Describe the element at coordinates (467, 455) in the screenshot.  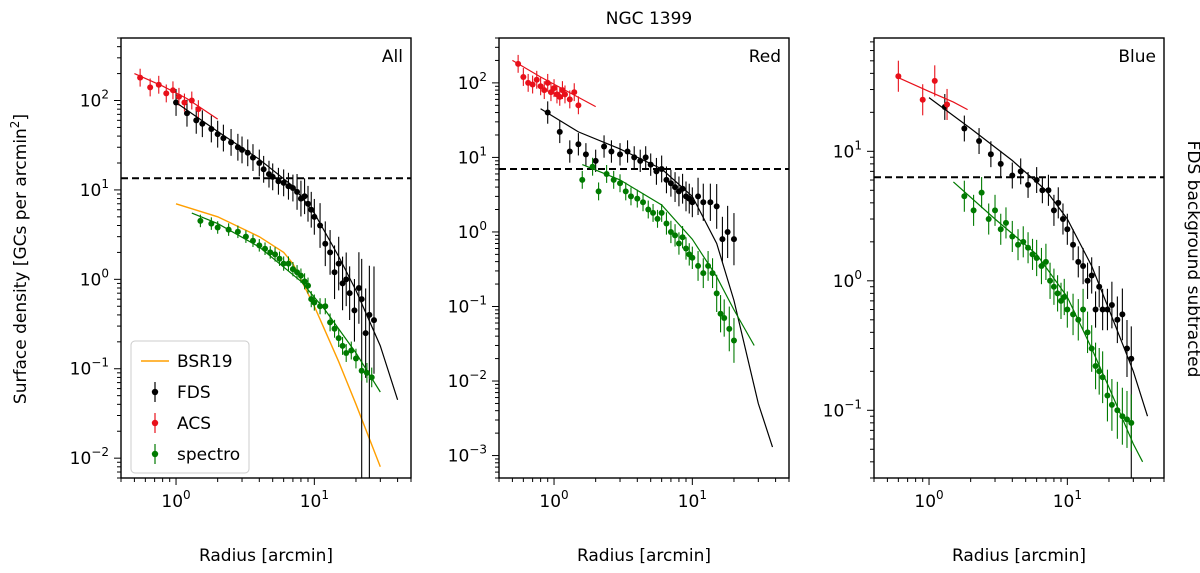
I see `y-tick-label: 10⁻³` at that location.